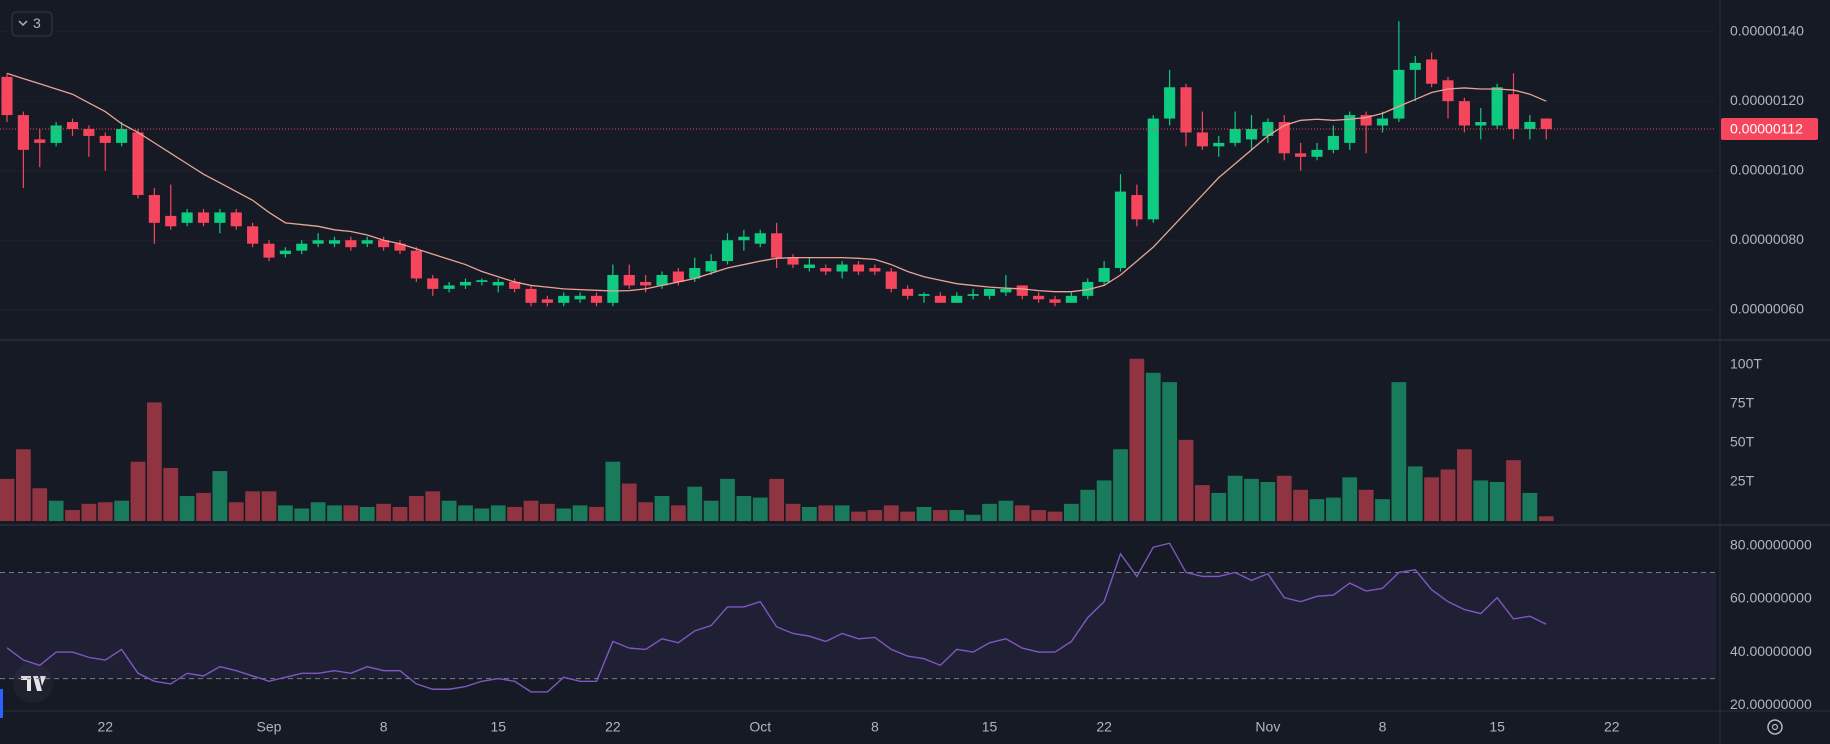 Image resolution: width=1830 pixels, height=744 pixels. Describe the element at coordinates (1769, 128) in the screenshot. I see `last-price-box` at that location.